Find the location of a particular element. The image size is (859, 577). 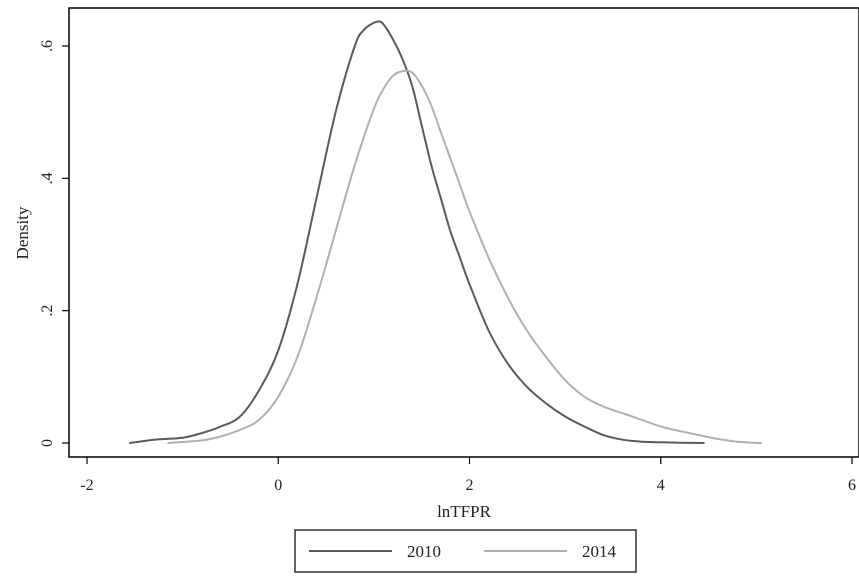

y-axis: 0 .2 .4 .6 is located at coordinates (54, 243).